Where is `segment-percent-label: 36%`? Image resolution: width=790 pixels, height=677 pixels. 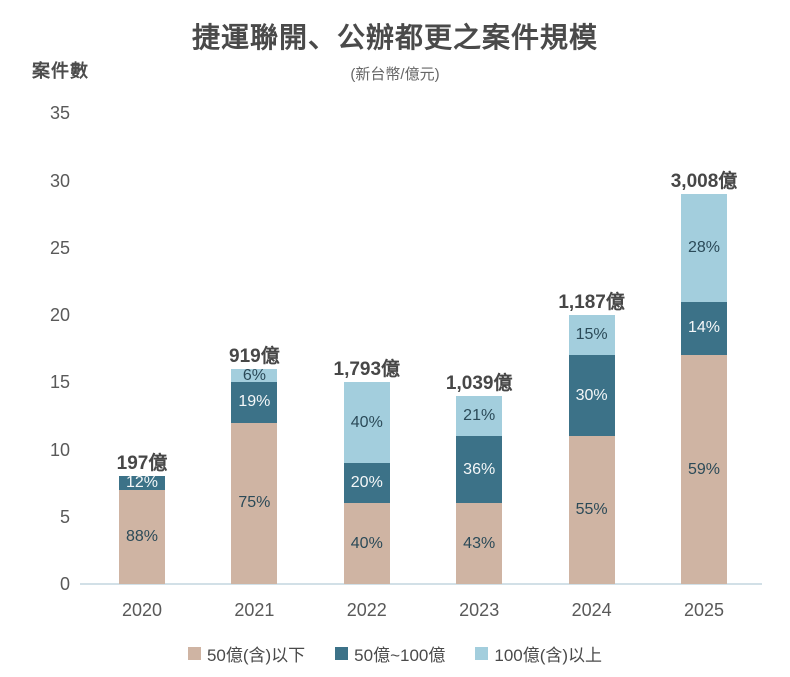
segment-percent-label: 36% is located at coordinates (479, 469).